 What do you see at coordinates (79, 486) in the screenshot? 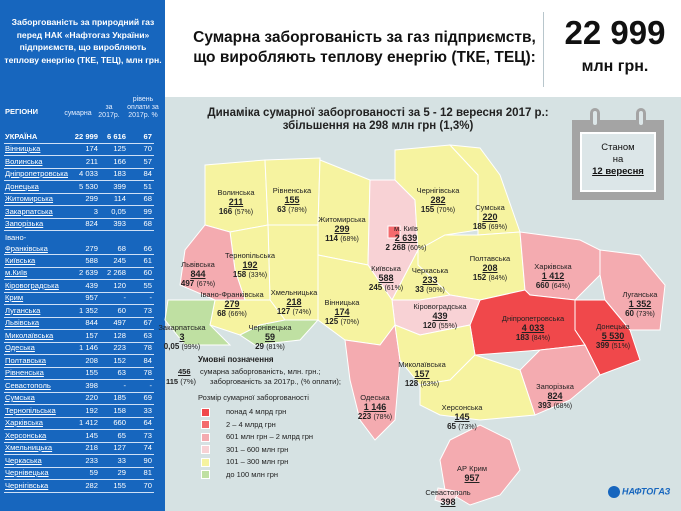
I see `table-row: Чернігівська 282 155 70` at bounding box center [79, 486].